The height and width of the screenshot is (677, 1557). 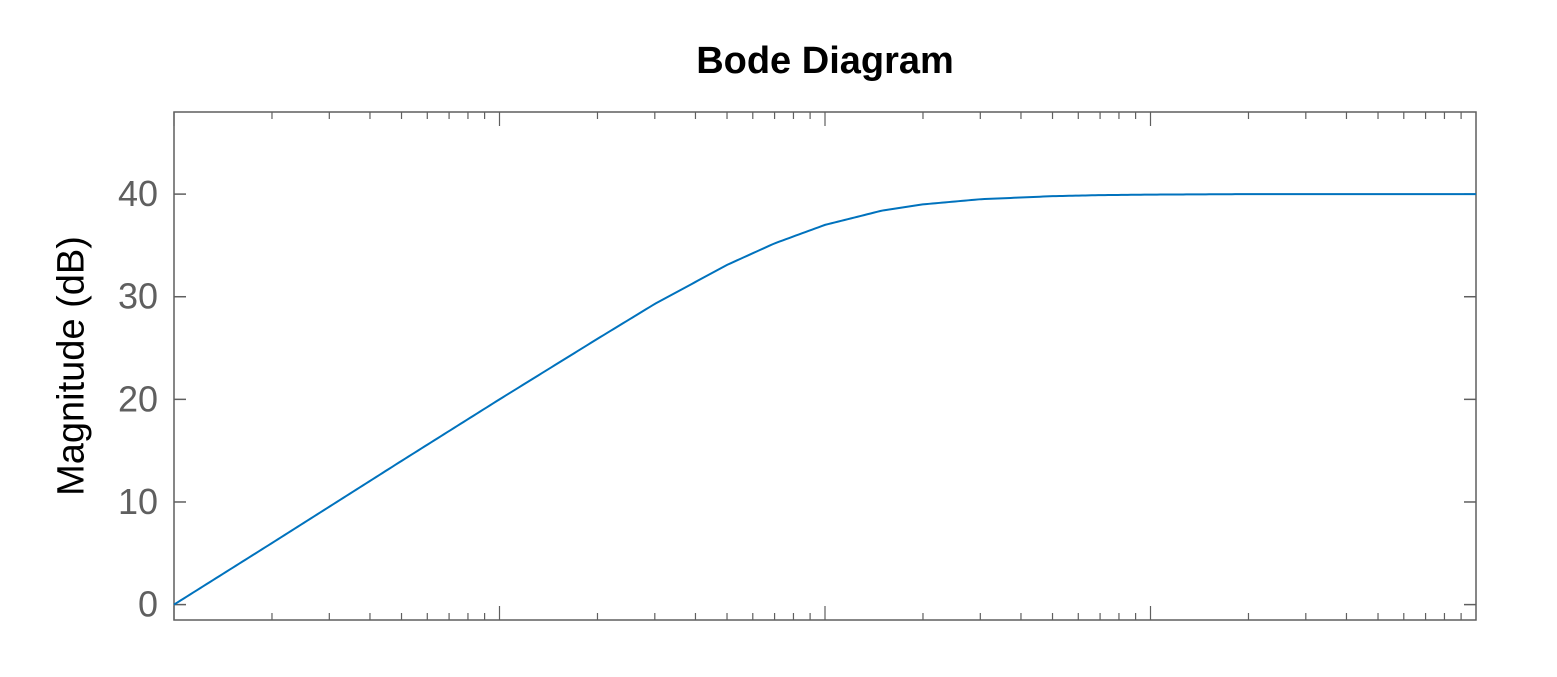 I want to click on y-tick-label: 0, so click(x=148, y=604).